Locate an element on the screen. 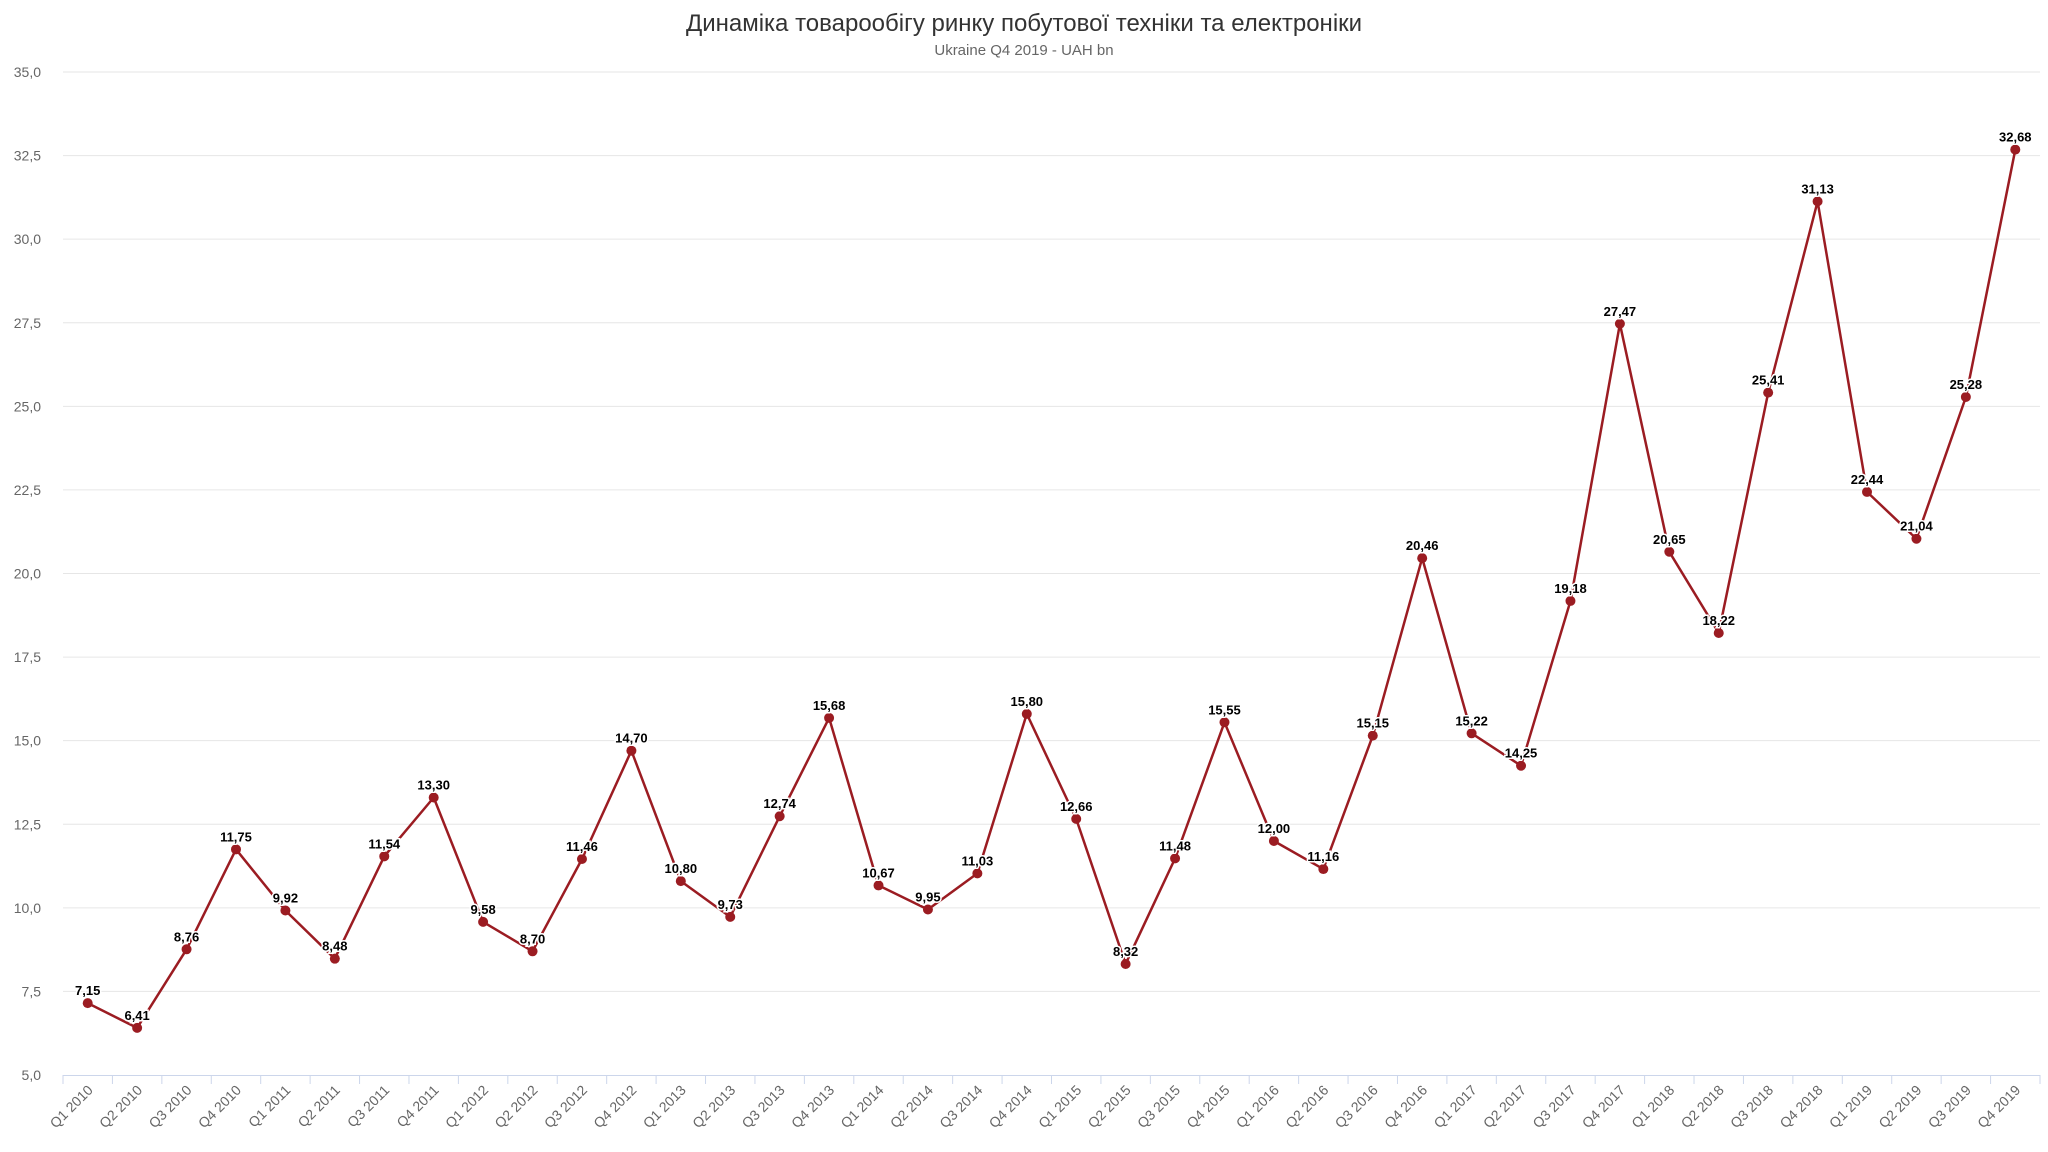 This screenshot has width=2048, height=1152. y-tick-label: 17,5 is located at coordinates (27, 657).